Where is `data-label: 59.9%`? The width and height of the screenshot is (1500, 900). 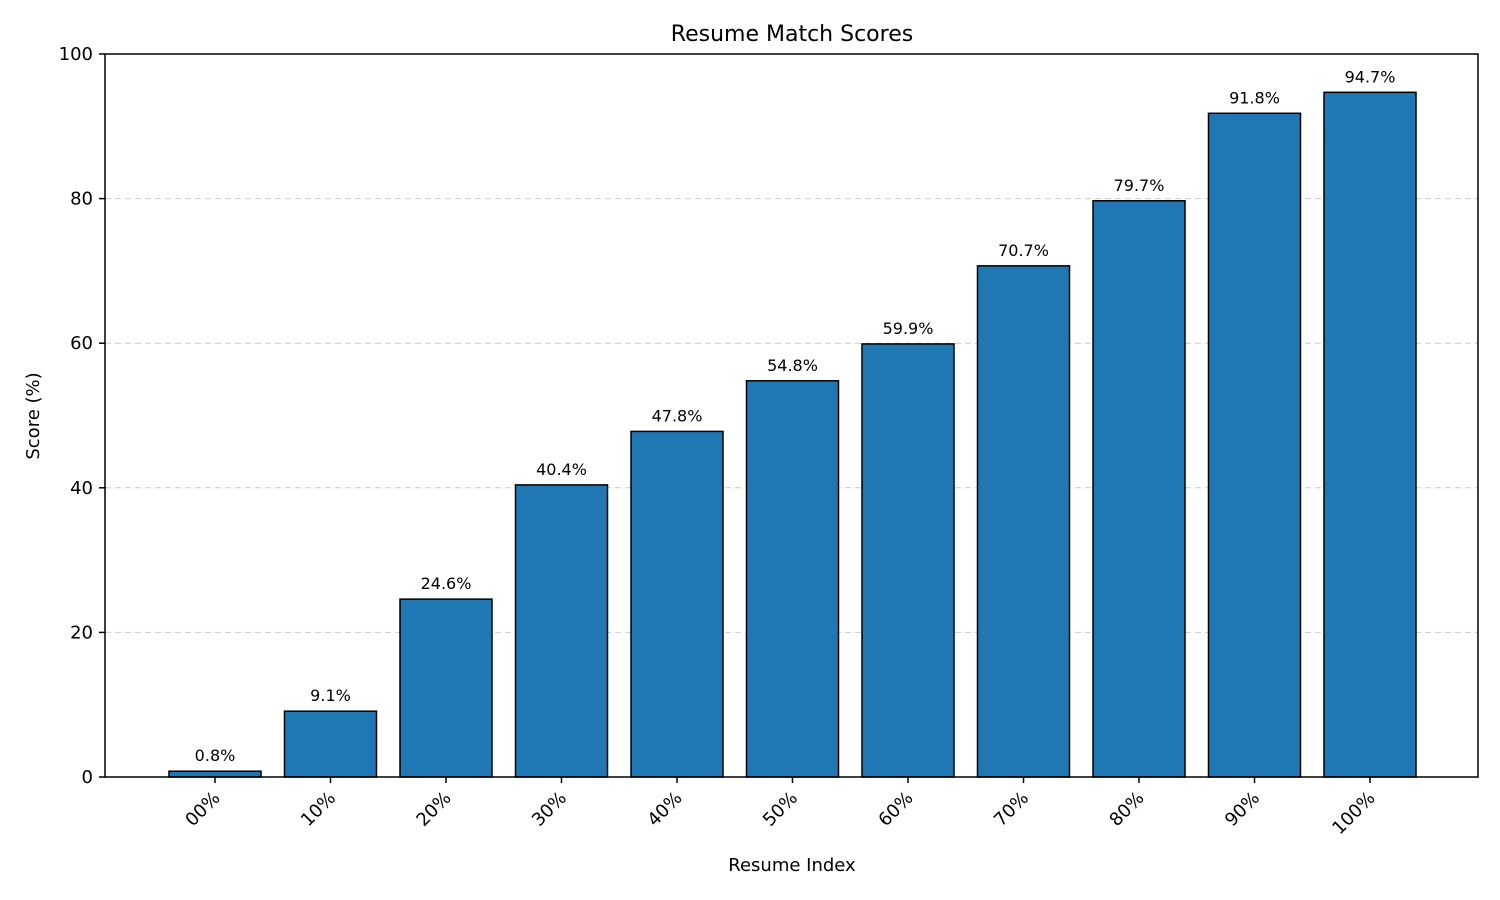 data-label: 59.9% is located at coordinates (908, 328).